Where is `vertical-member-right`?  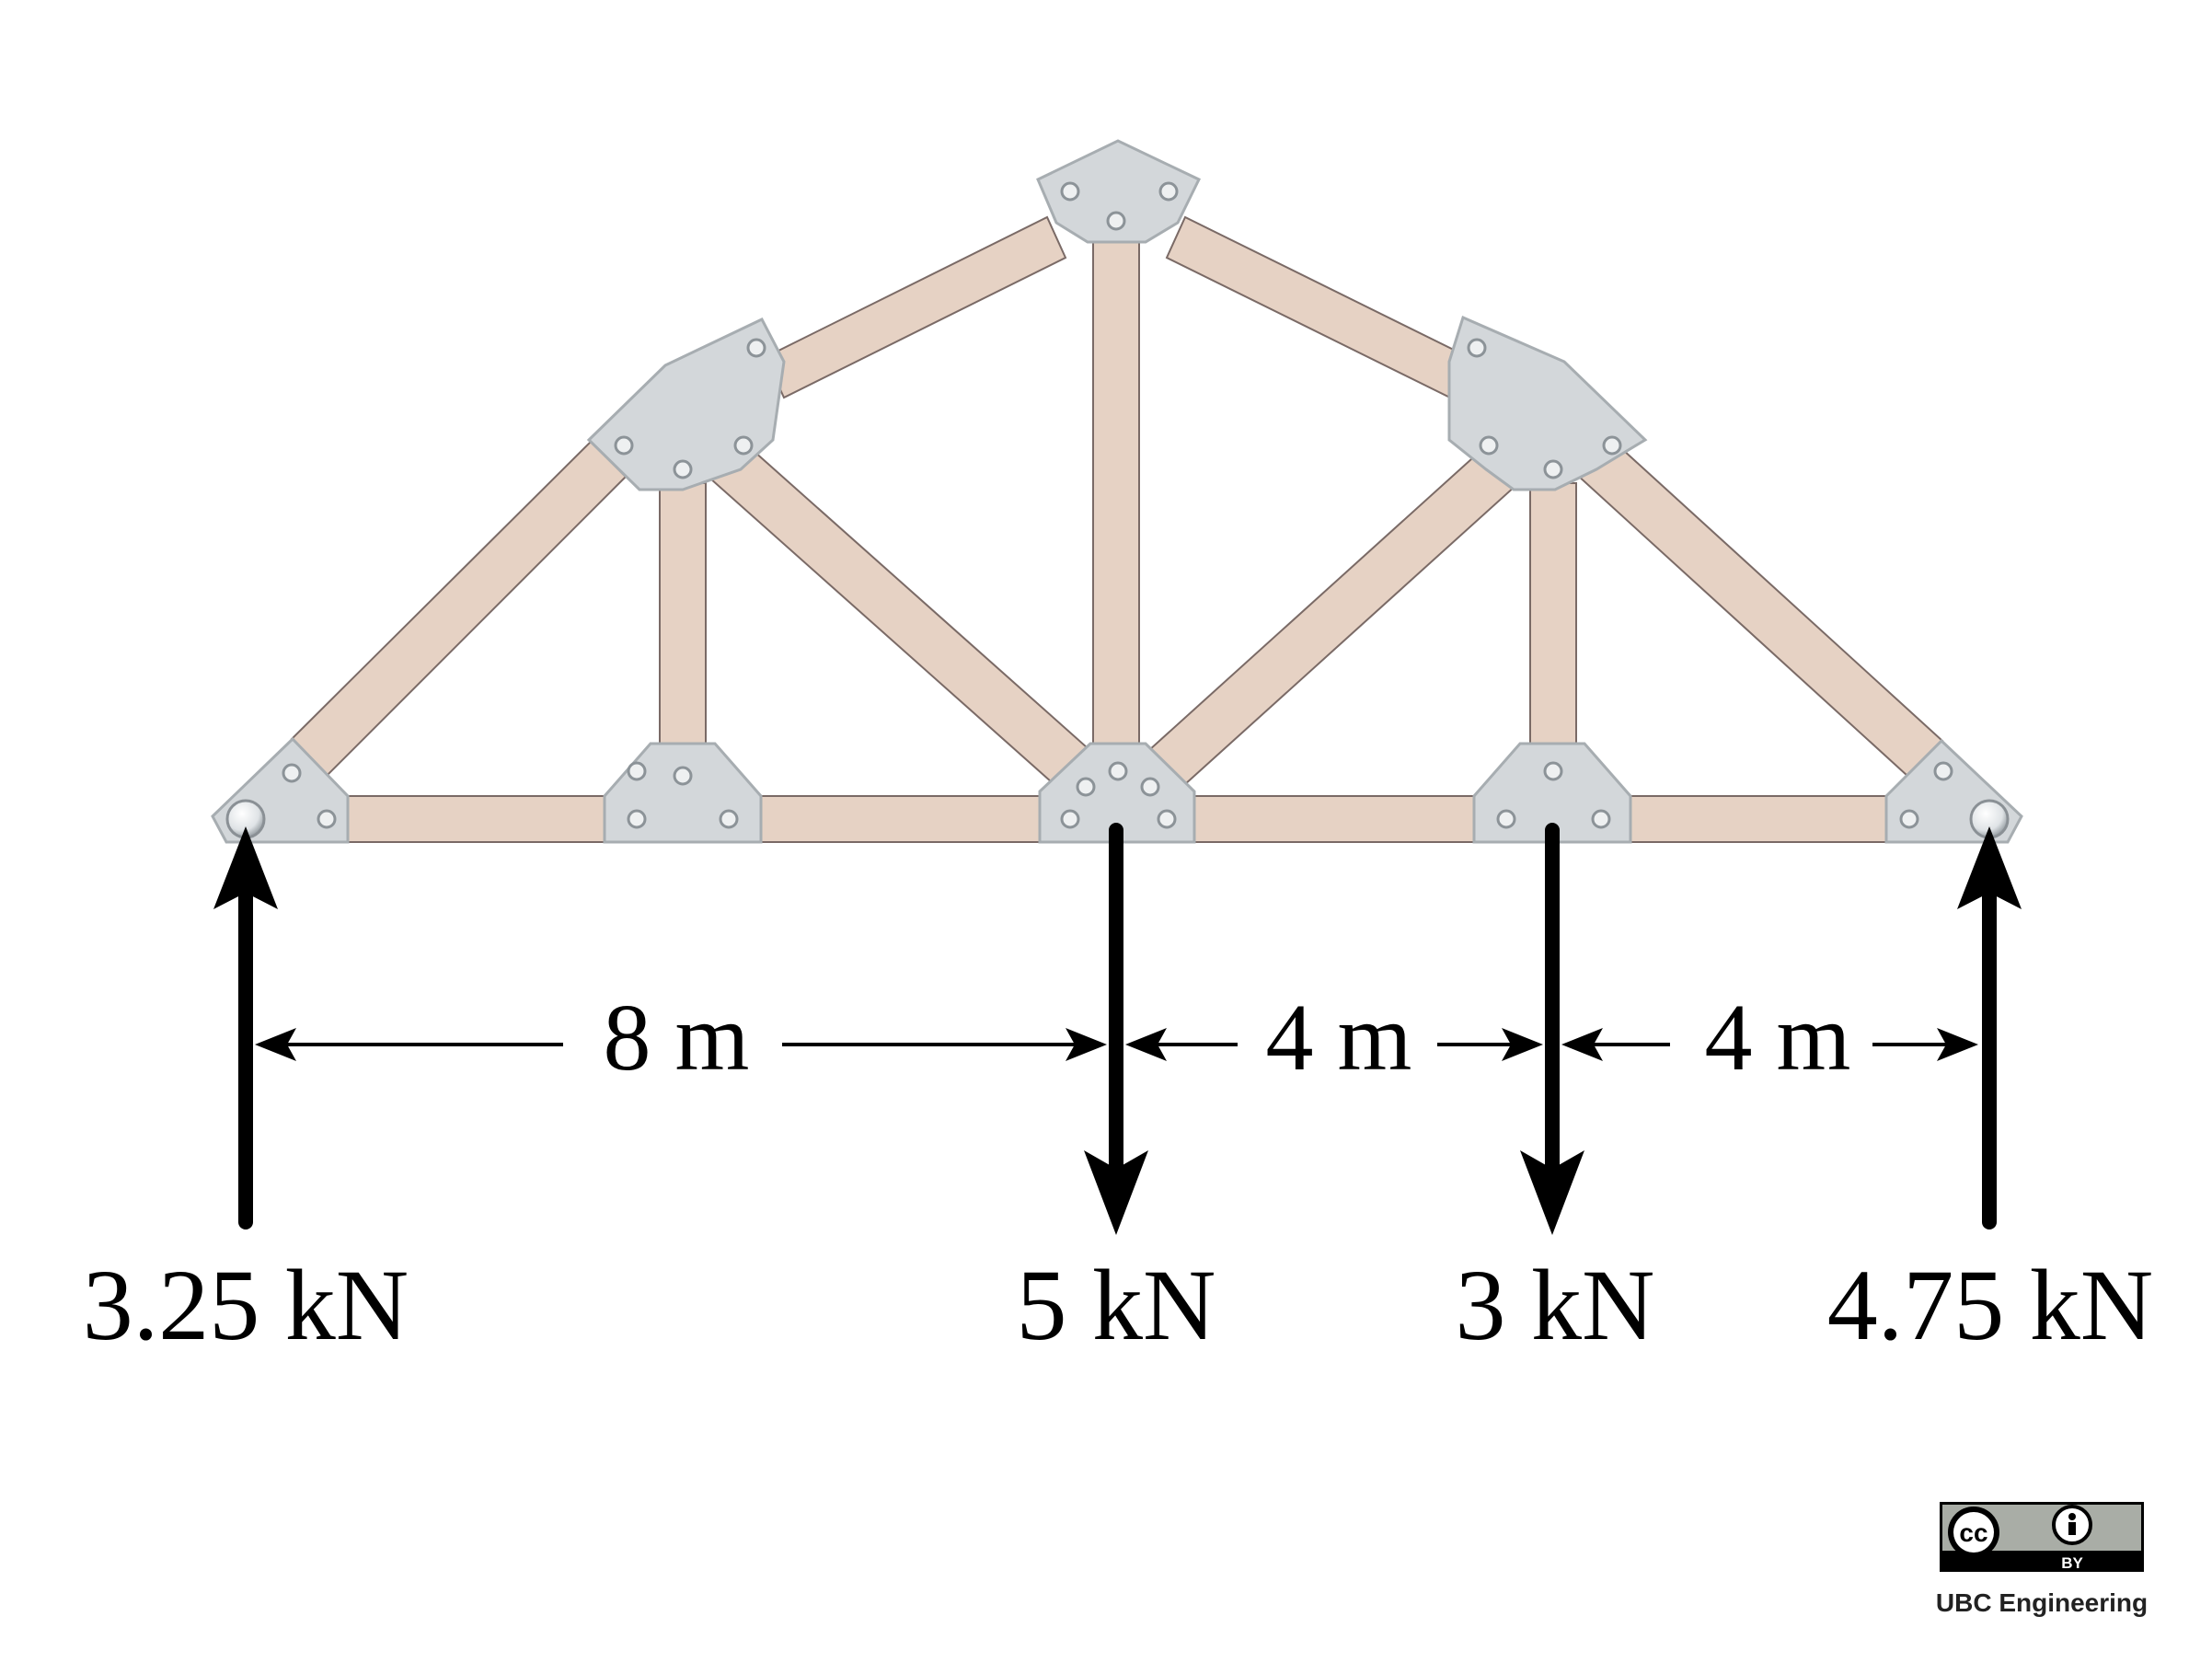
vertical-member-right is located at coordinates (1553, 614).